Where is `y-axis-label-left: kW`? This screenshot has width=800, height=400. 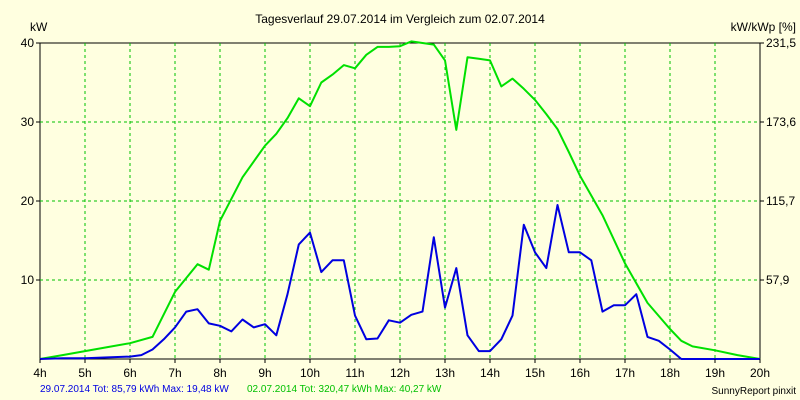 y-axis-label-left: kW is located at coordinates (39, 27).